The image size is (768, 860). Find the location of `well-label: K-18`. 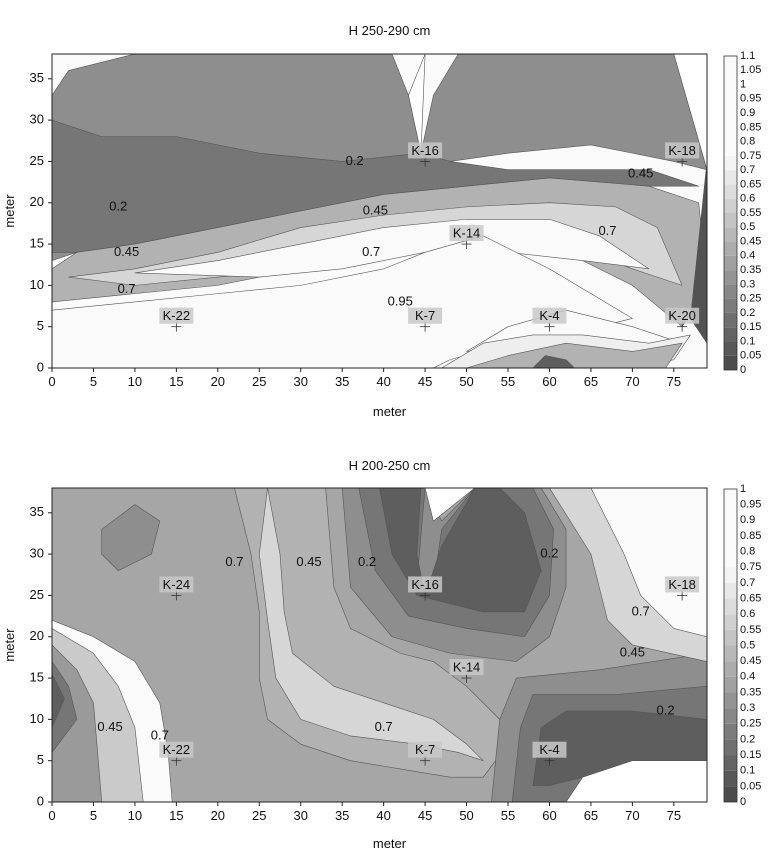

well-label: K-18 is located at coordinates (681, 150).